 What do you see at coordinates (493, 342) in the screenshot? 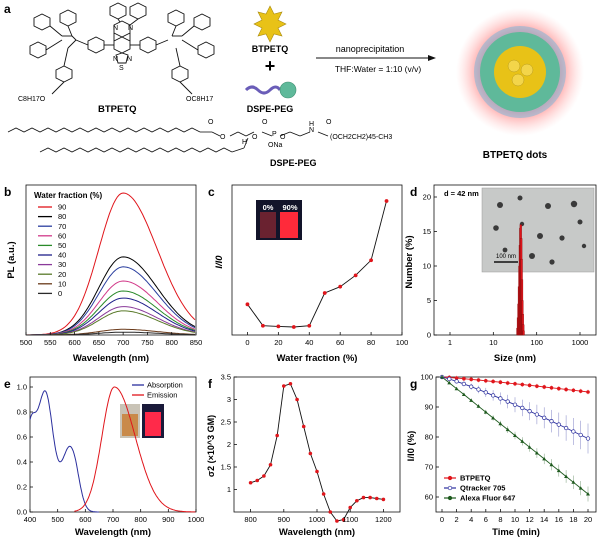
I see `tick-label-d-x-10: 10` at bounding box center [493, 342].